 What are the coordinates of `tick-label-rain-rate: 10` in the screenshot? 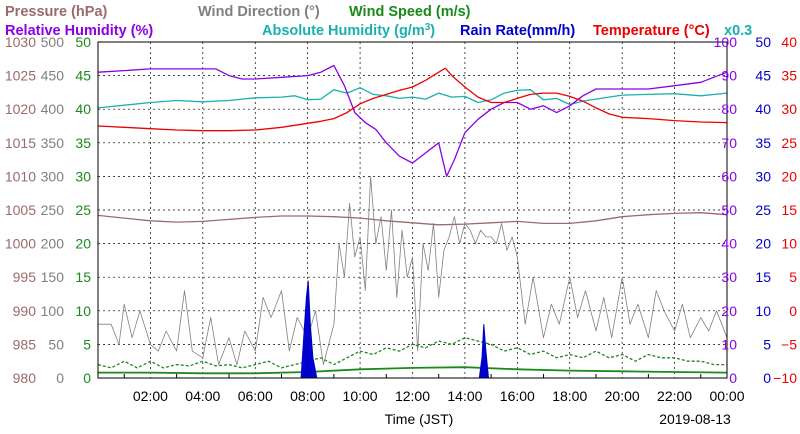 It's located at (763, 311).